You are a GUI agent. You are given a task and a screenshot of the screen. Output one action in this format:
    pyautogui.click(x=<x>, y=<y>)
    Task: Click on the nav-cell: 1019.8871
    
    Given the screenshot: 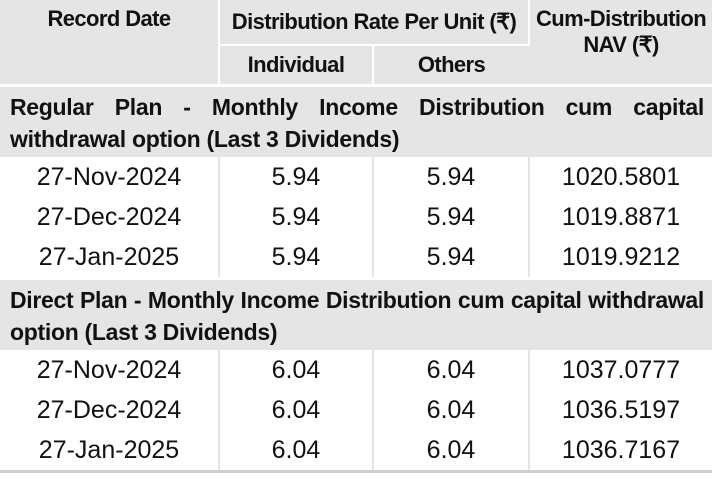 What is the action you would take?
    pyautogui.click(x=621, y=216)
    